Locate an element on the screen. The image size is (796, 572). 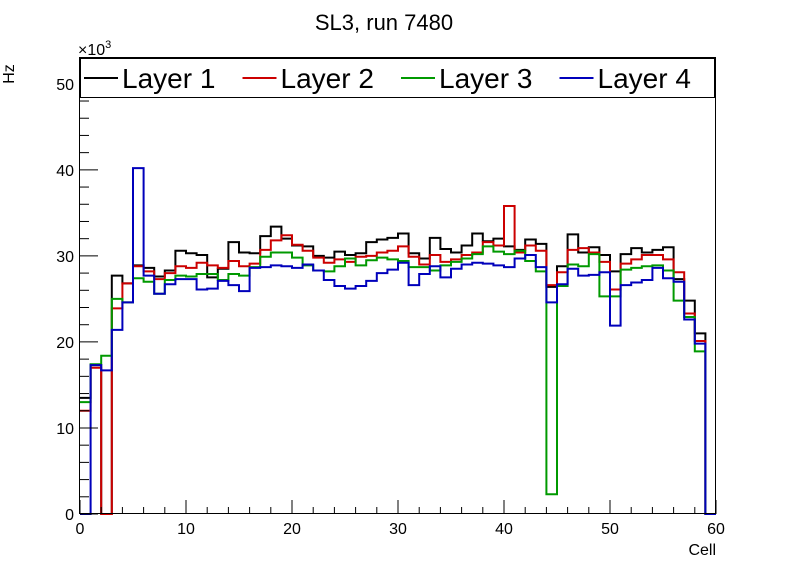
y-exponent-label: ×10³ is located at coordinates (94, 49).